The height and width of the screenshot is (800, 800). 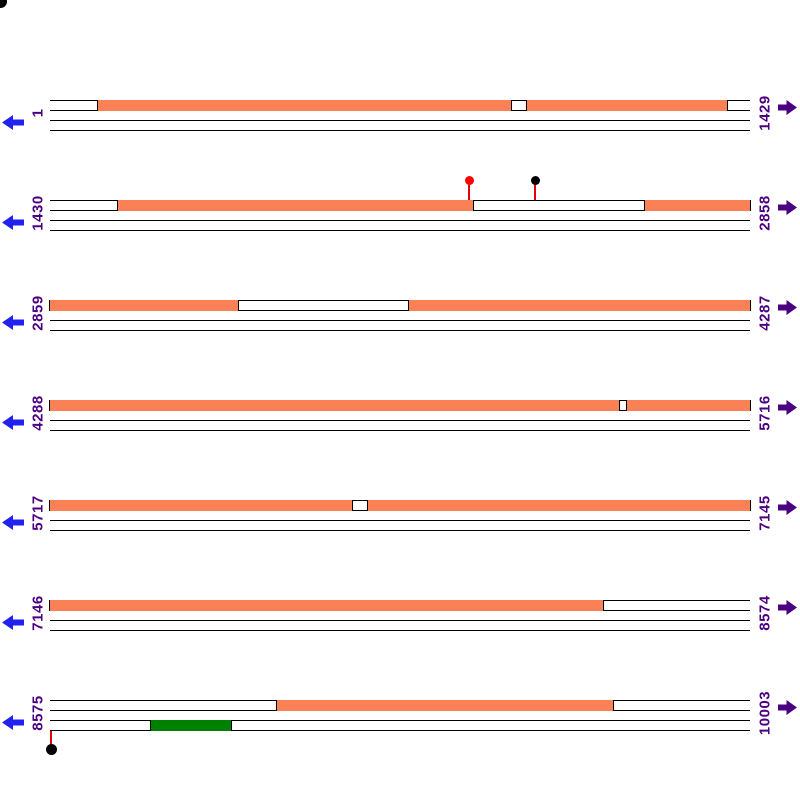 I want to click on right-coordinate-label: 1429, so click(x=765, y=113).